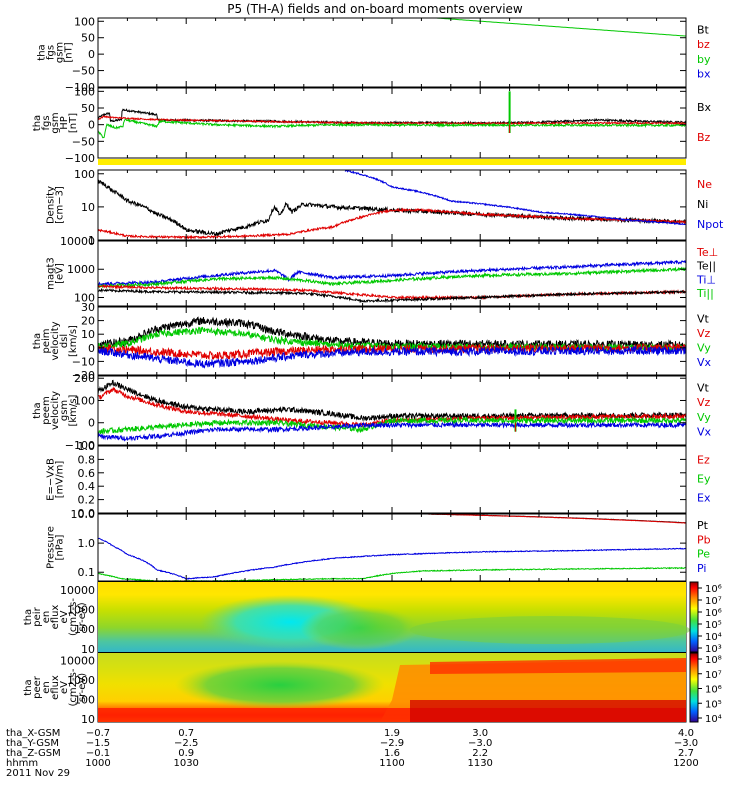 This screenshot has height=800, width=750. Describe the element at coordinates (392, 333) in the screenshot. I see `peim_vel-series-Vt` at that location.